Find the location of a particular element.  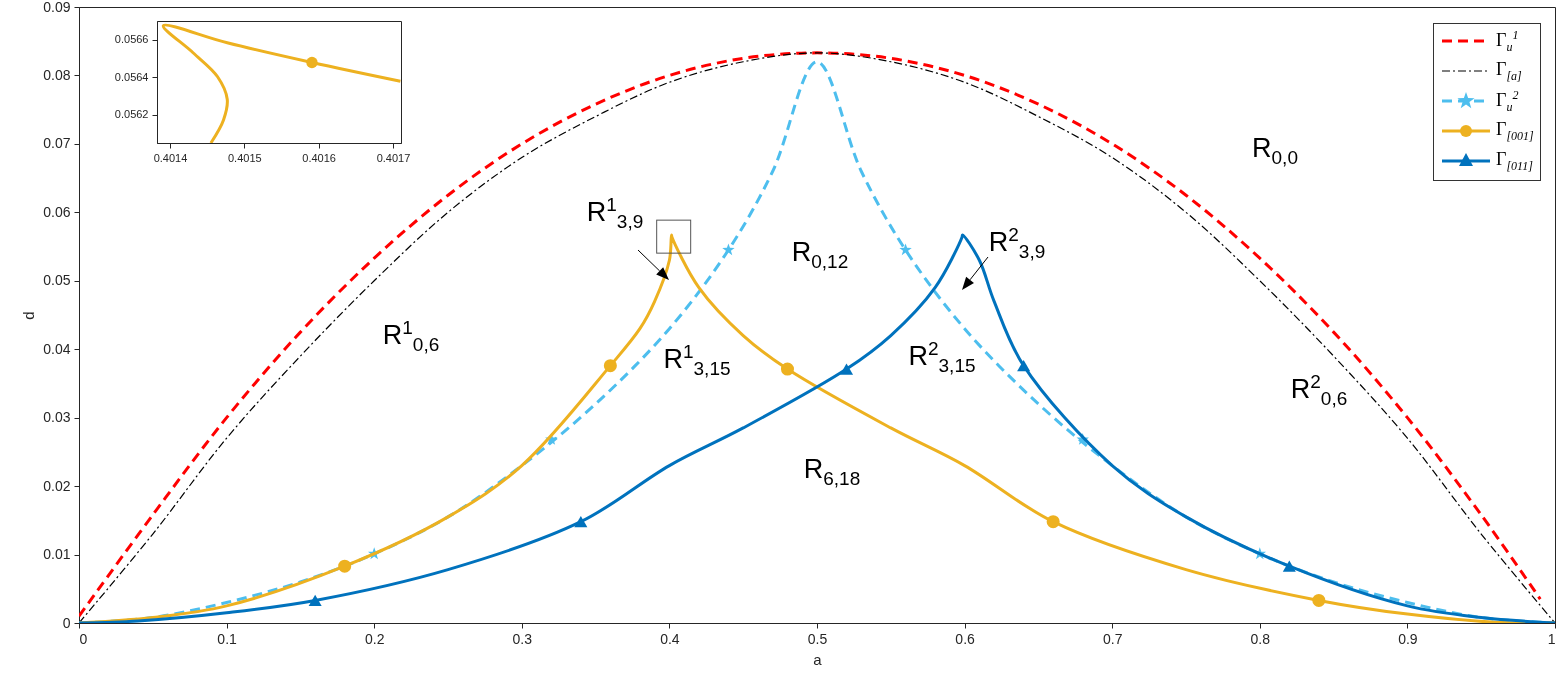

x-tick-label: 0.8 is located at coordinates (1260, 638).